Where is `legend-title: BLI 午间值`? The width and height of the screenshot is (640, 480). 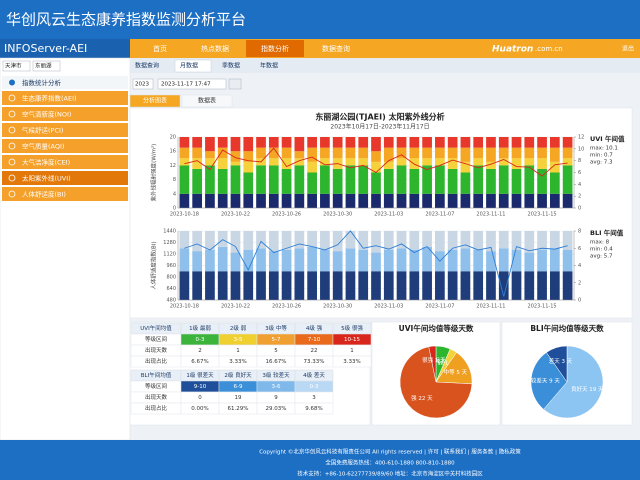 legend-title: BLI 午间值 is located at coordinates (607, 232).